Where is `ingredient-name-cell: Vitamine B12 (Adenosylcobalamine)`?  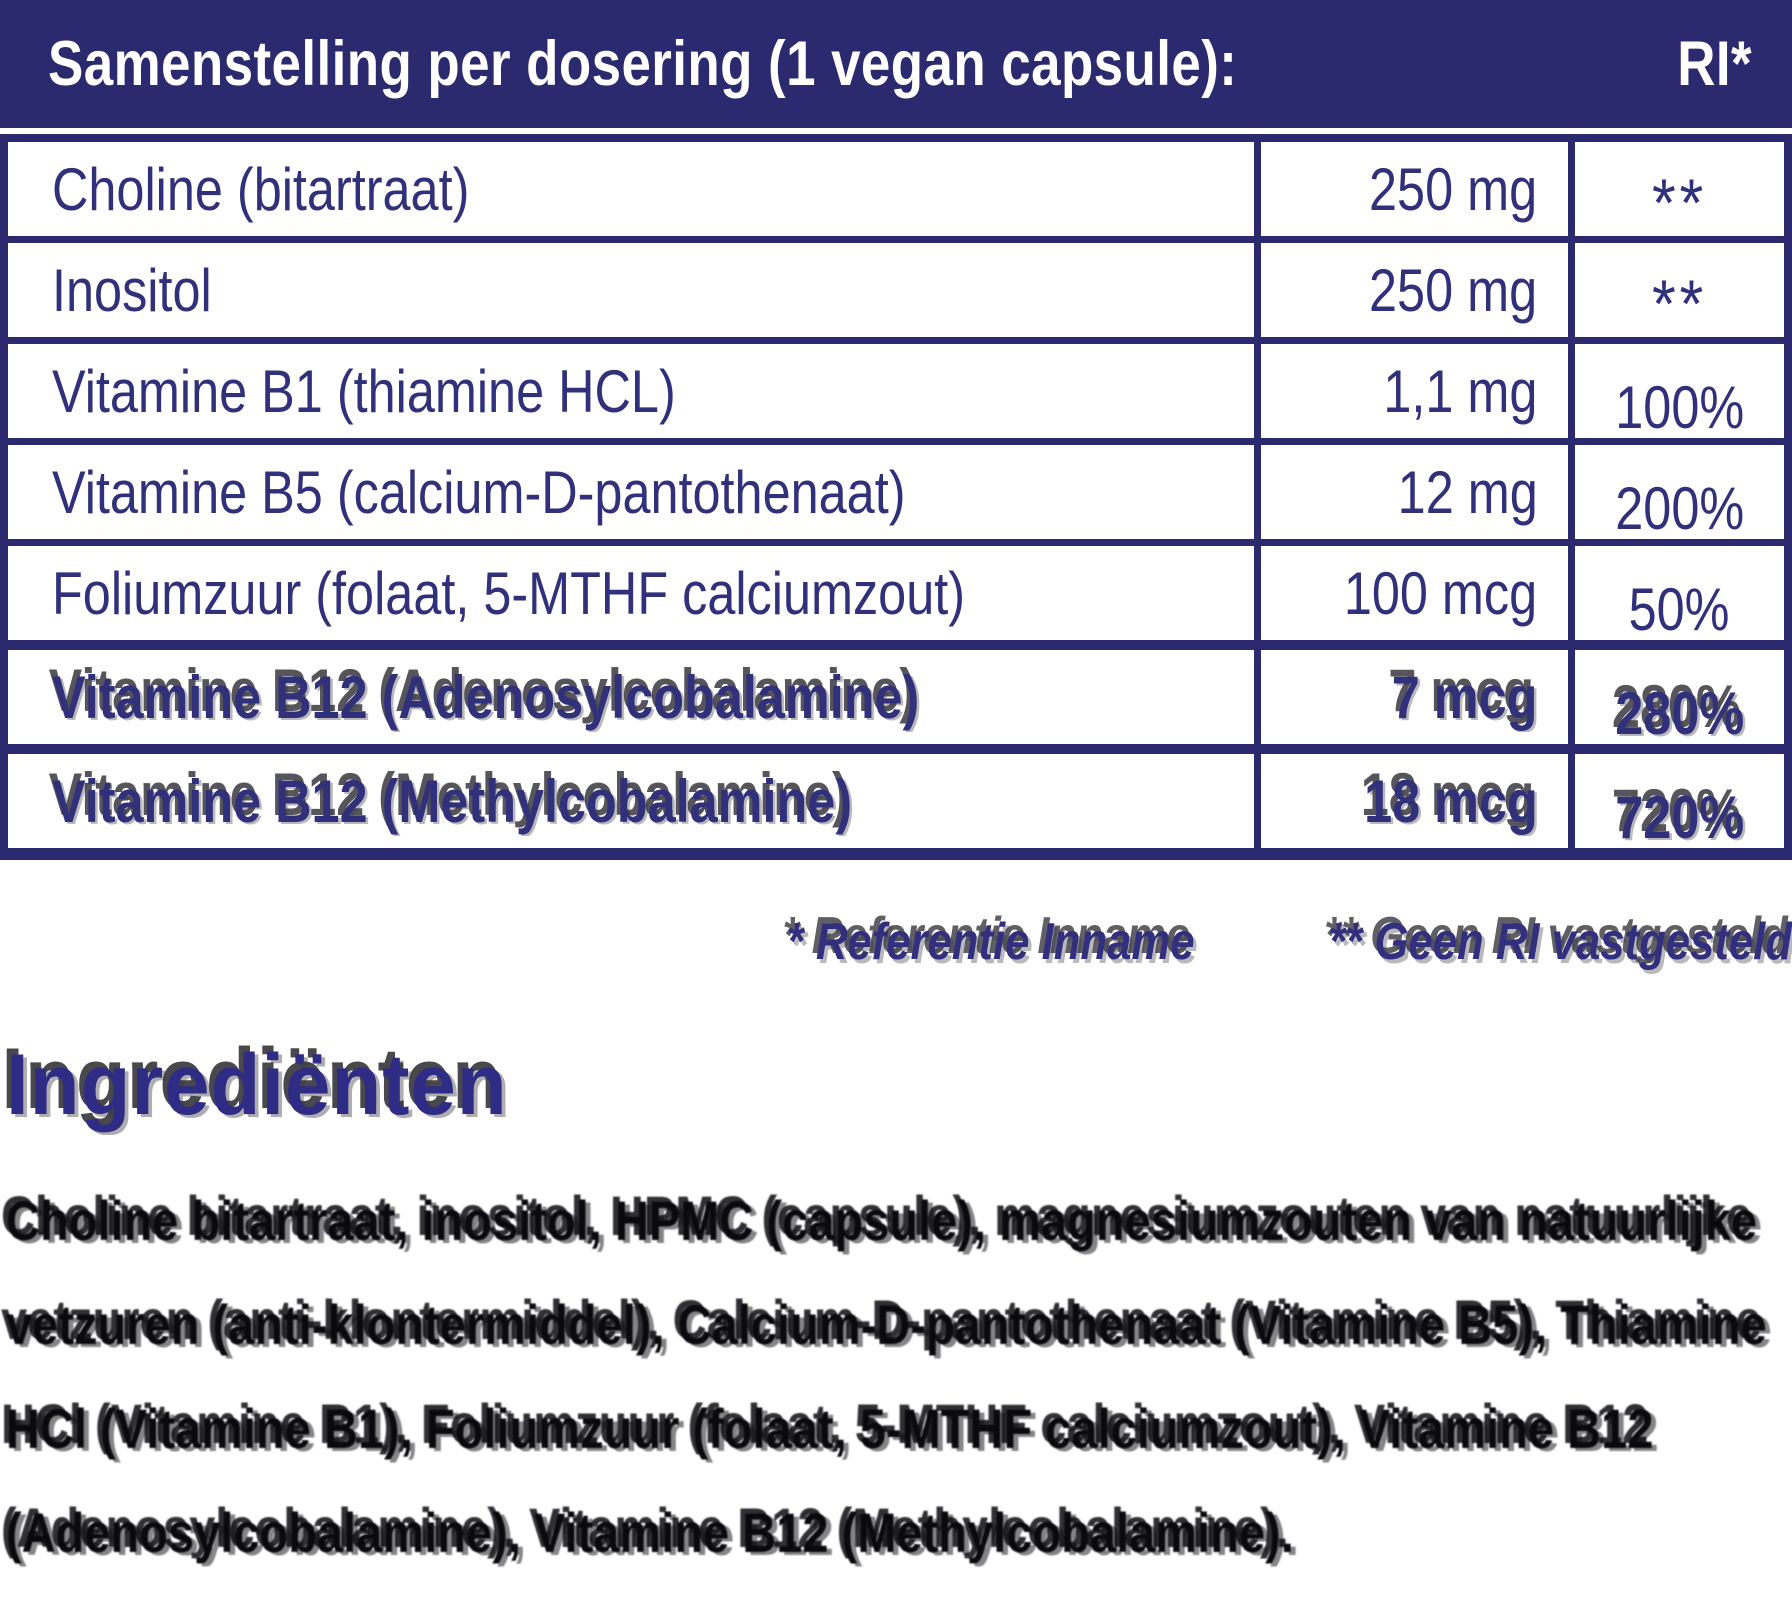 ingredient-name-cell: Vitamine B12 (Adenosylcobalamine) is located at coordinates (631, 696).